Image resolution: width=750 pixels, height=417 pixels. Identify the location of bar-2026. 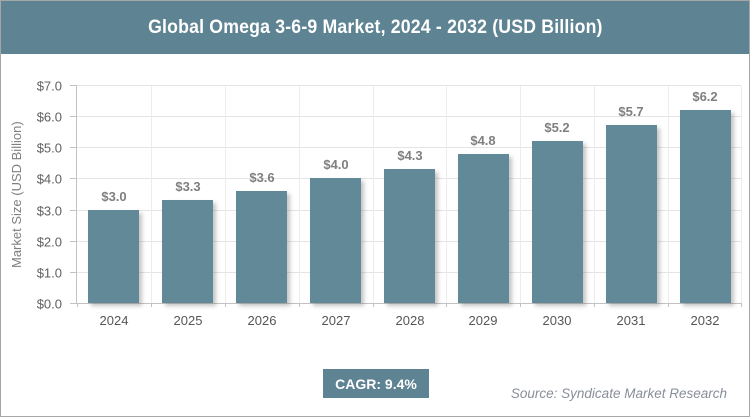
(261, 247).